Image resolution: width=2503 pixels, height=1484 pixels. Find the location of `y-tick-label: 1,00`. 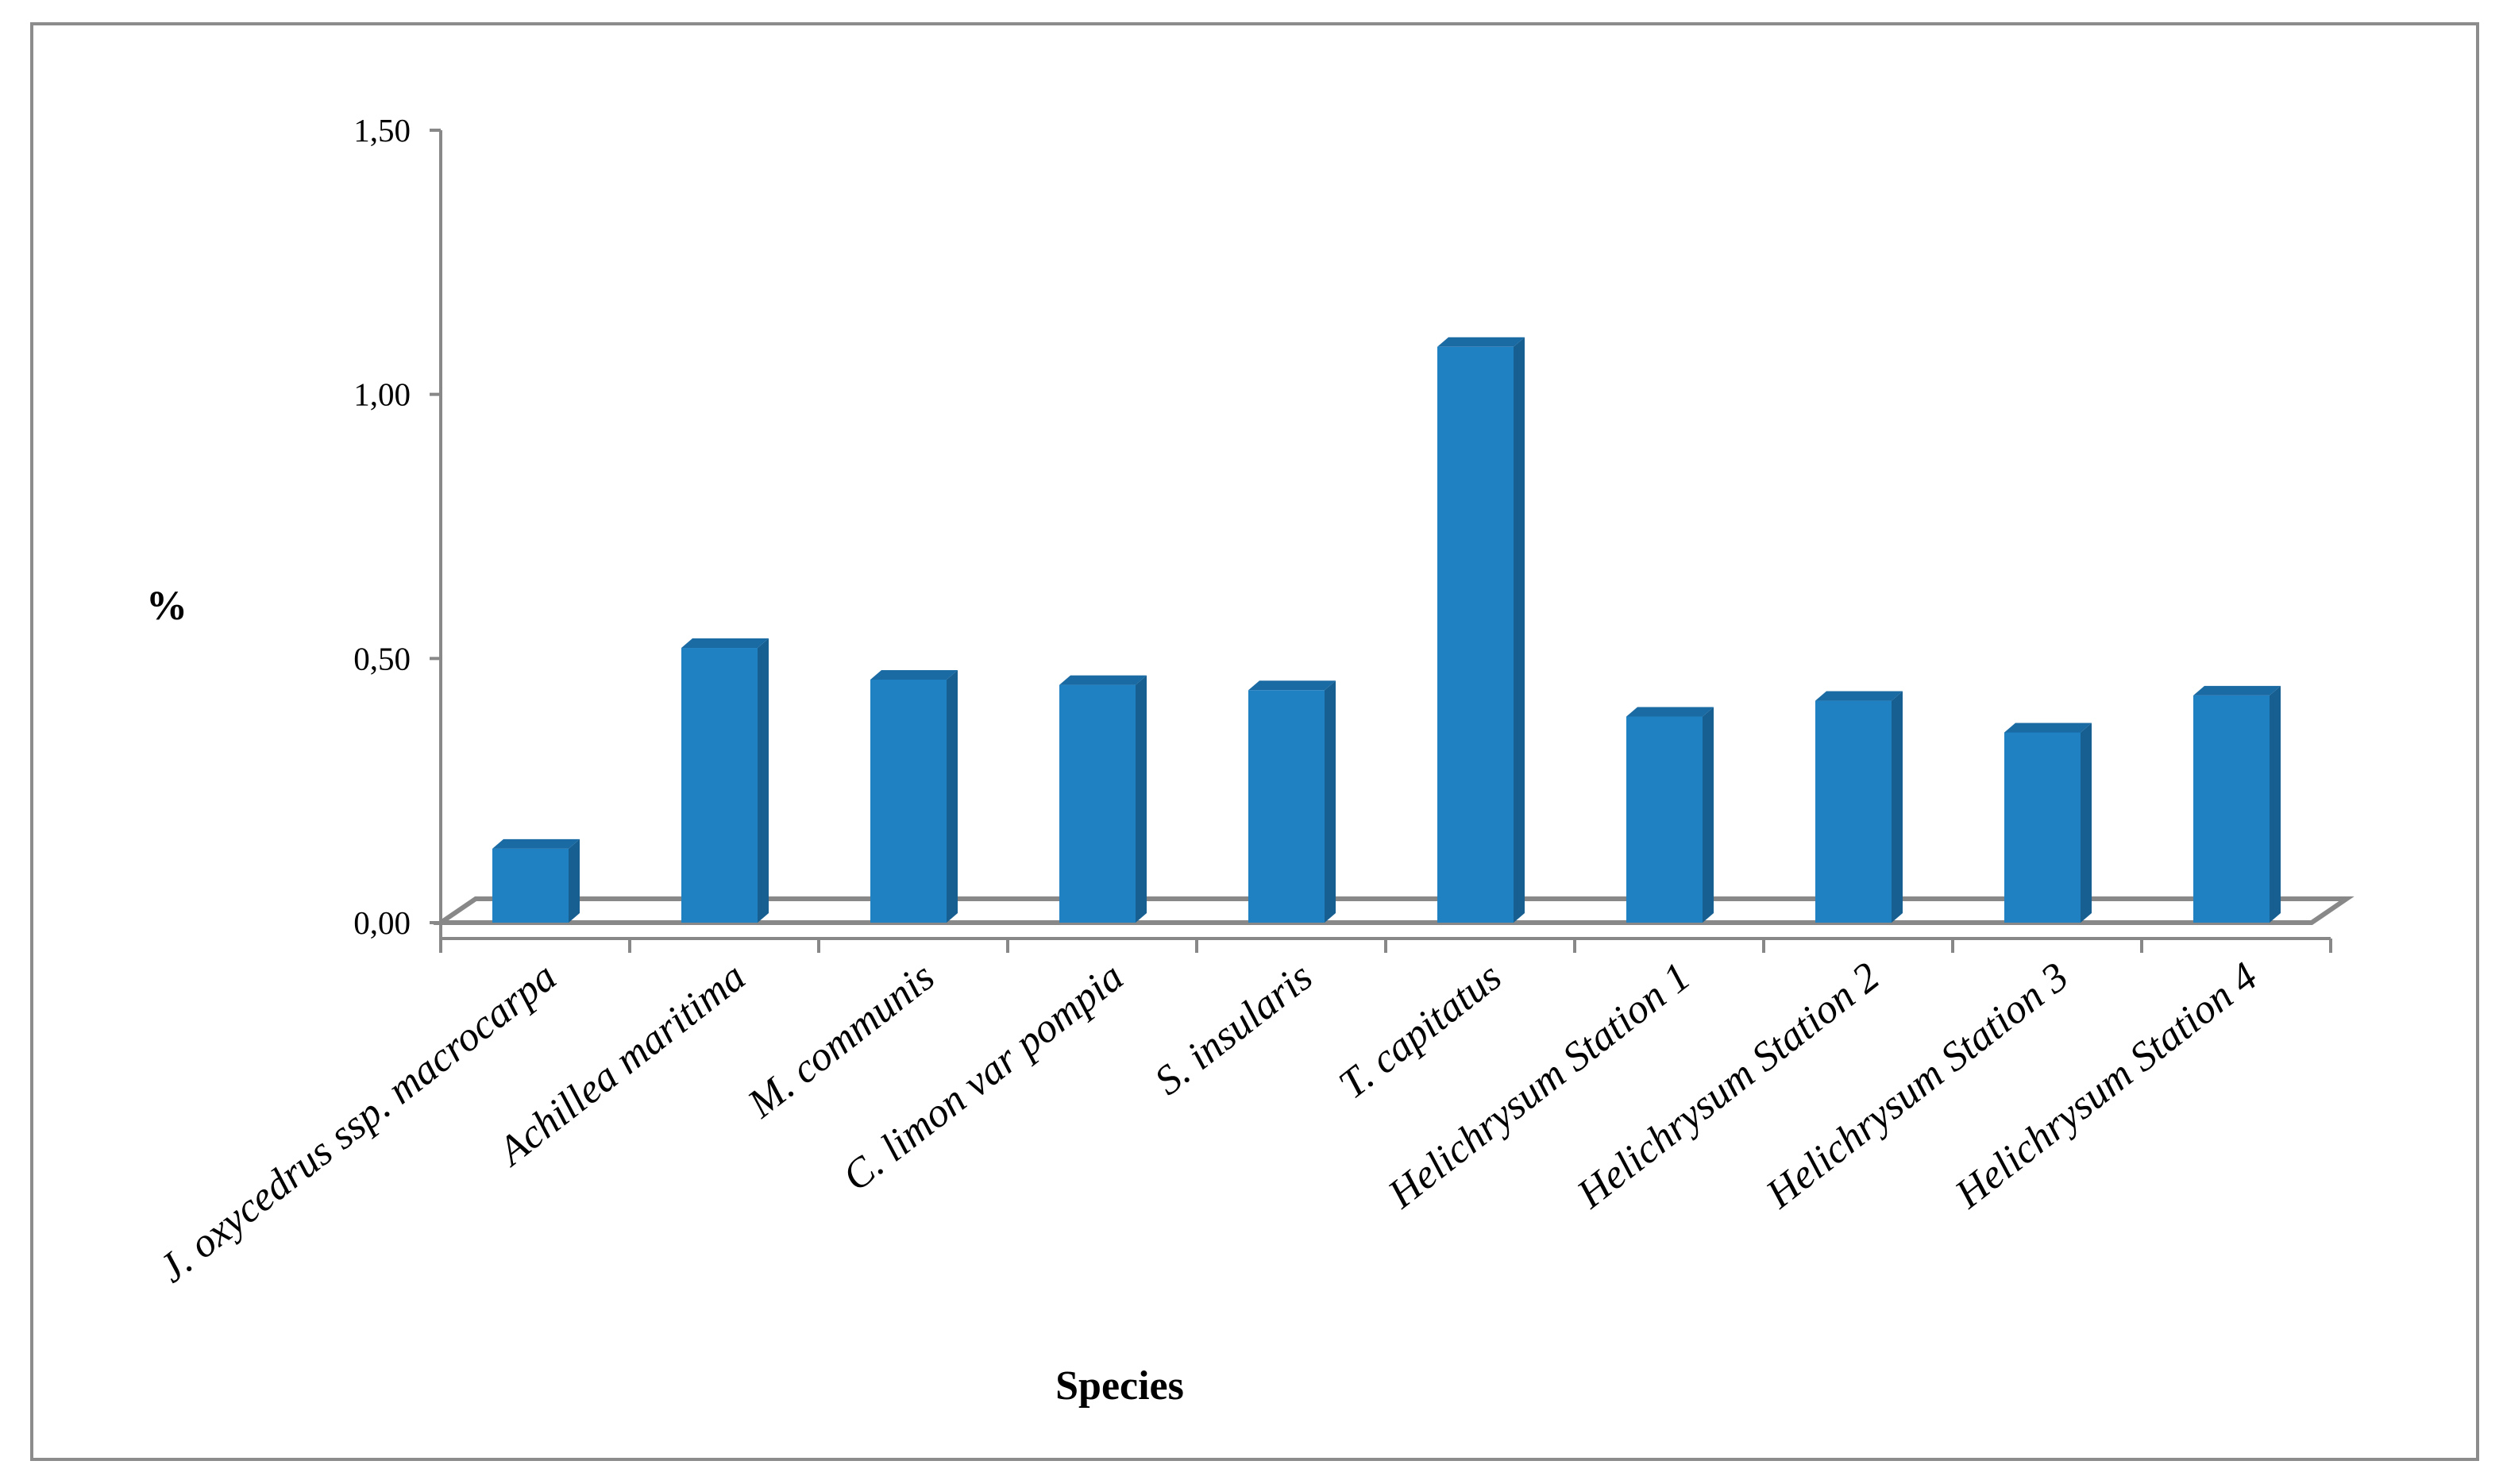

y-tick-label: 1,00 is located at coordinates (382, 395).